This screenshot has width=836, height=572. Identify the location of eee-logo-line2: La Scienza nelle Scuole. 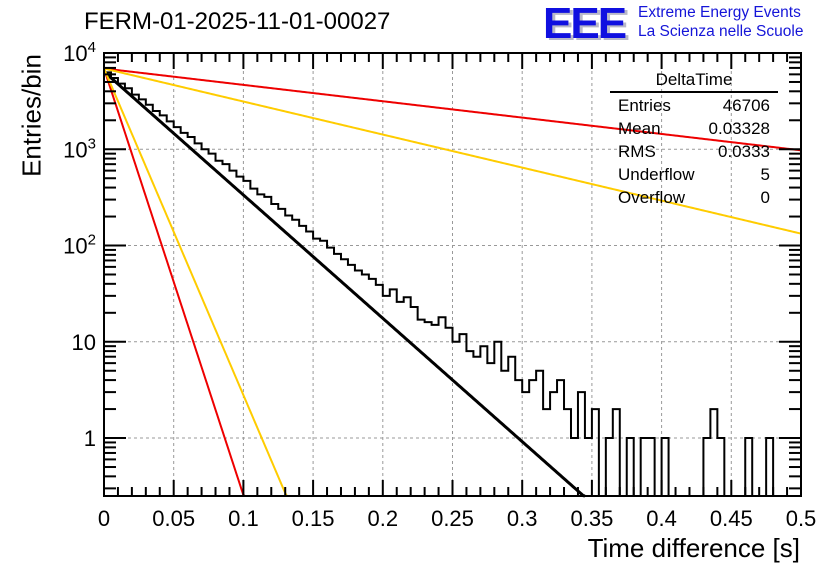
(721, 31).